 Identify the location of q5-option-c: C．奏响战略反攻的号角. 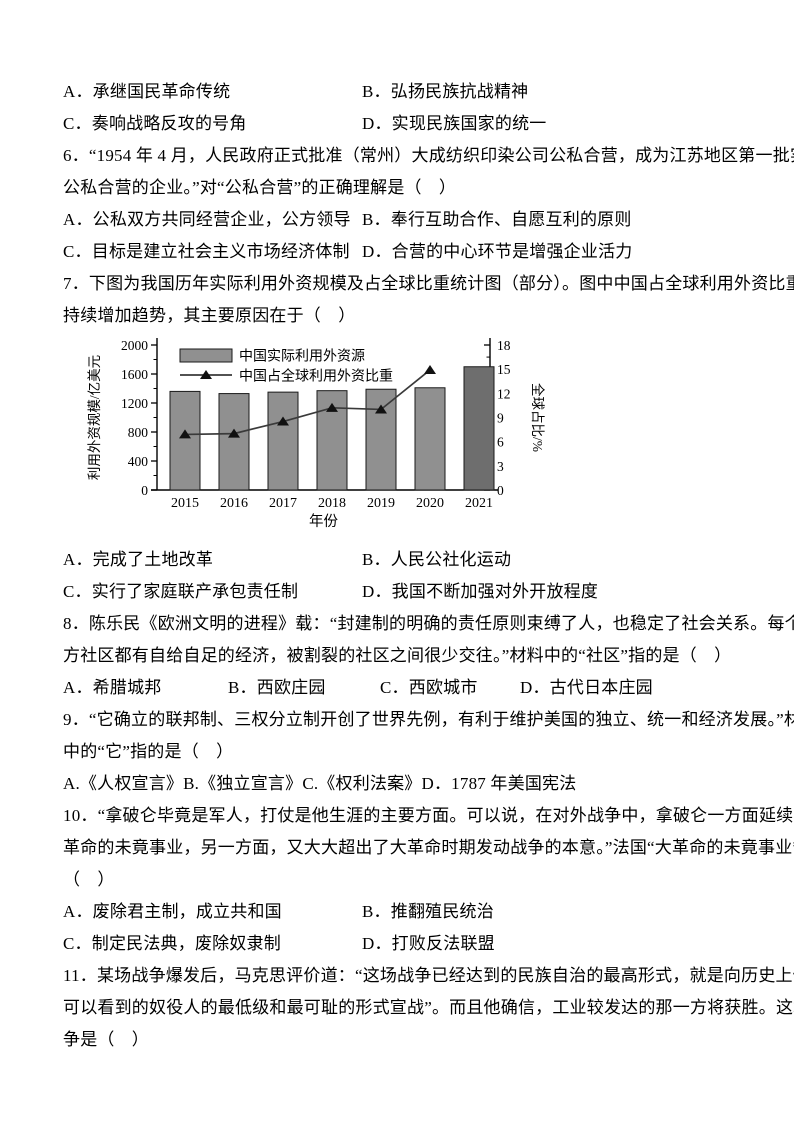
(155, 123).